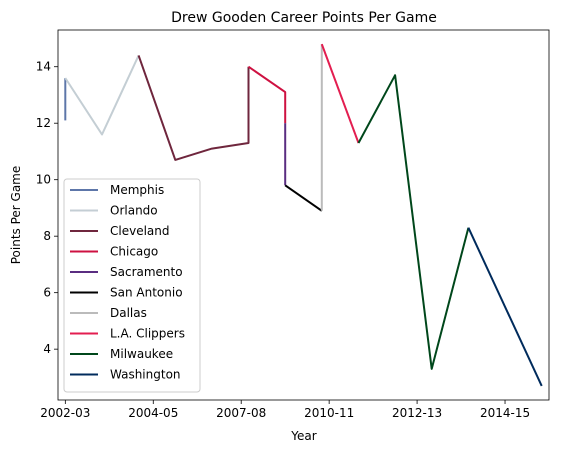  I want to click on y-tick-label: 6, so click(47, 293).